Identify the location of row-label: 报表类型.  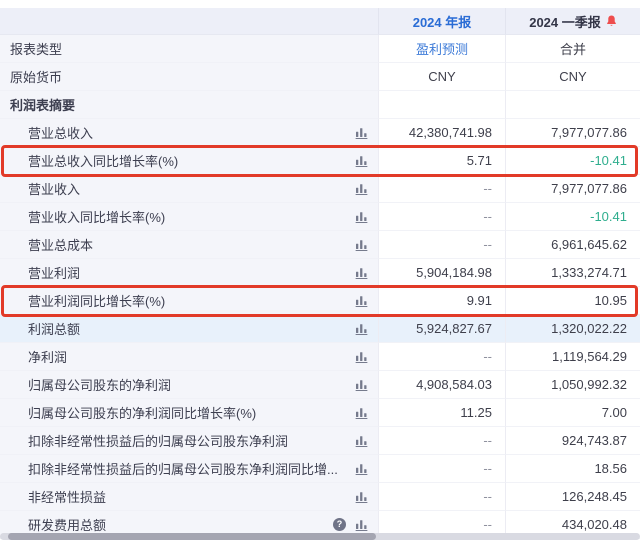
(36, 49).